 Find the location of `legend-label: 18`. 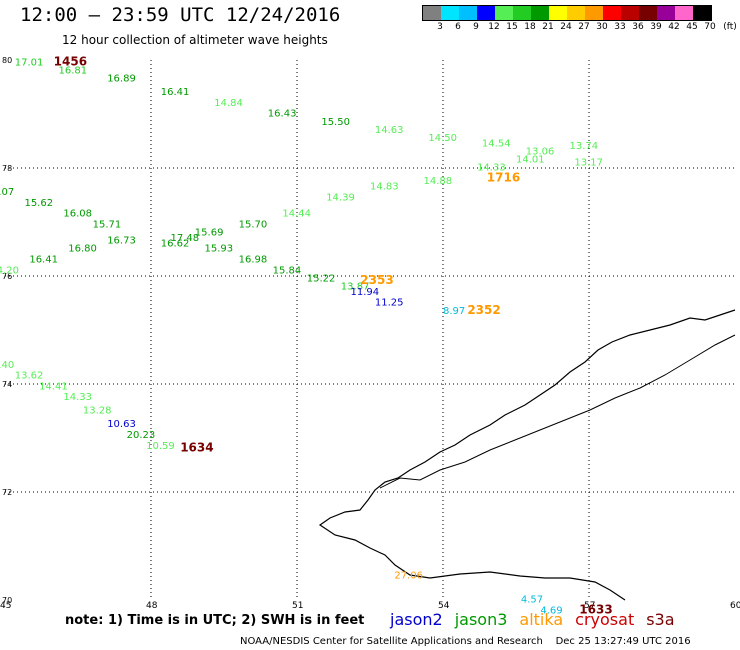

legend-label: 18 is located at coordinates (530, 27).